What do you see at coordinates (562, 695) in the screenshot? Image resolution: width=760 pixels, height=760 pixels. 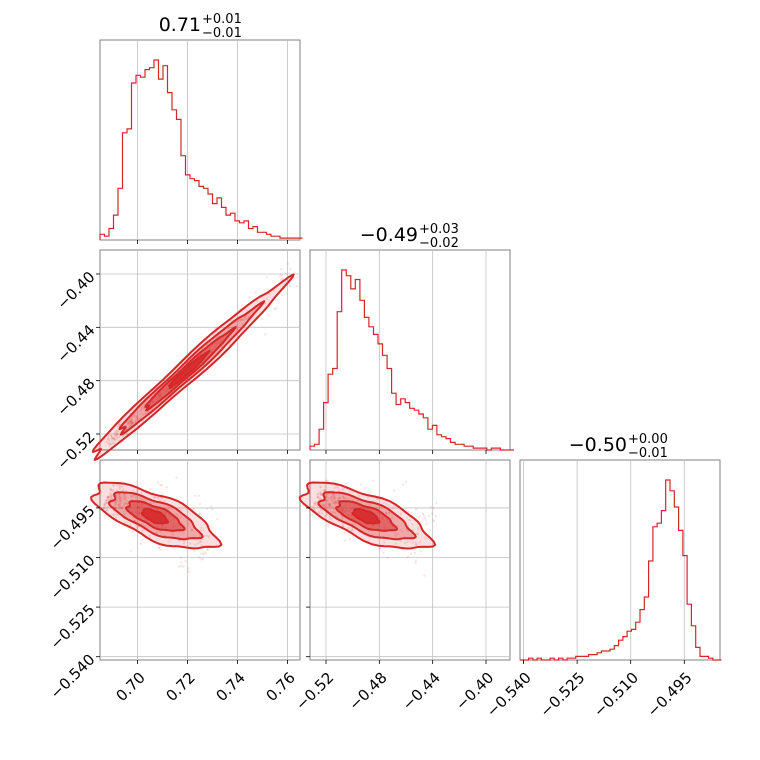 I see `x-tick-label: −0.525` at bounding box center [562, 695].